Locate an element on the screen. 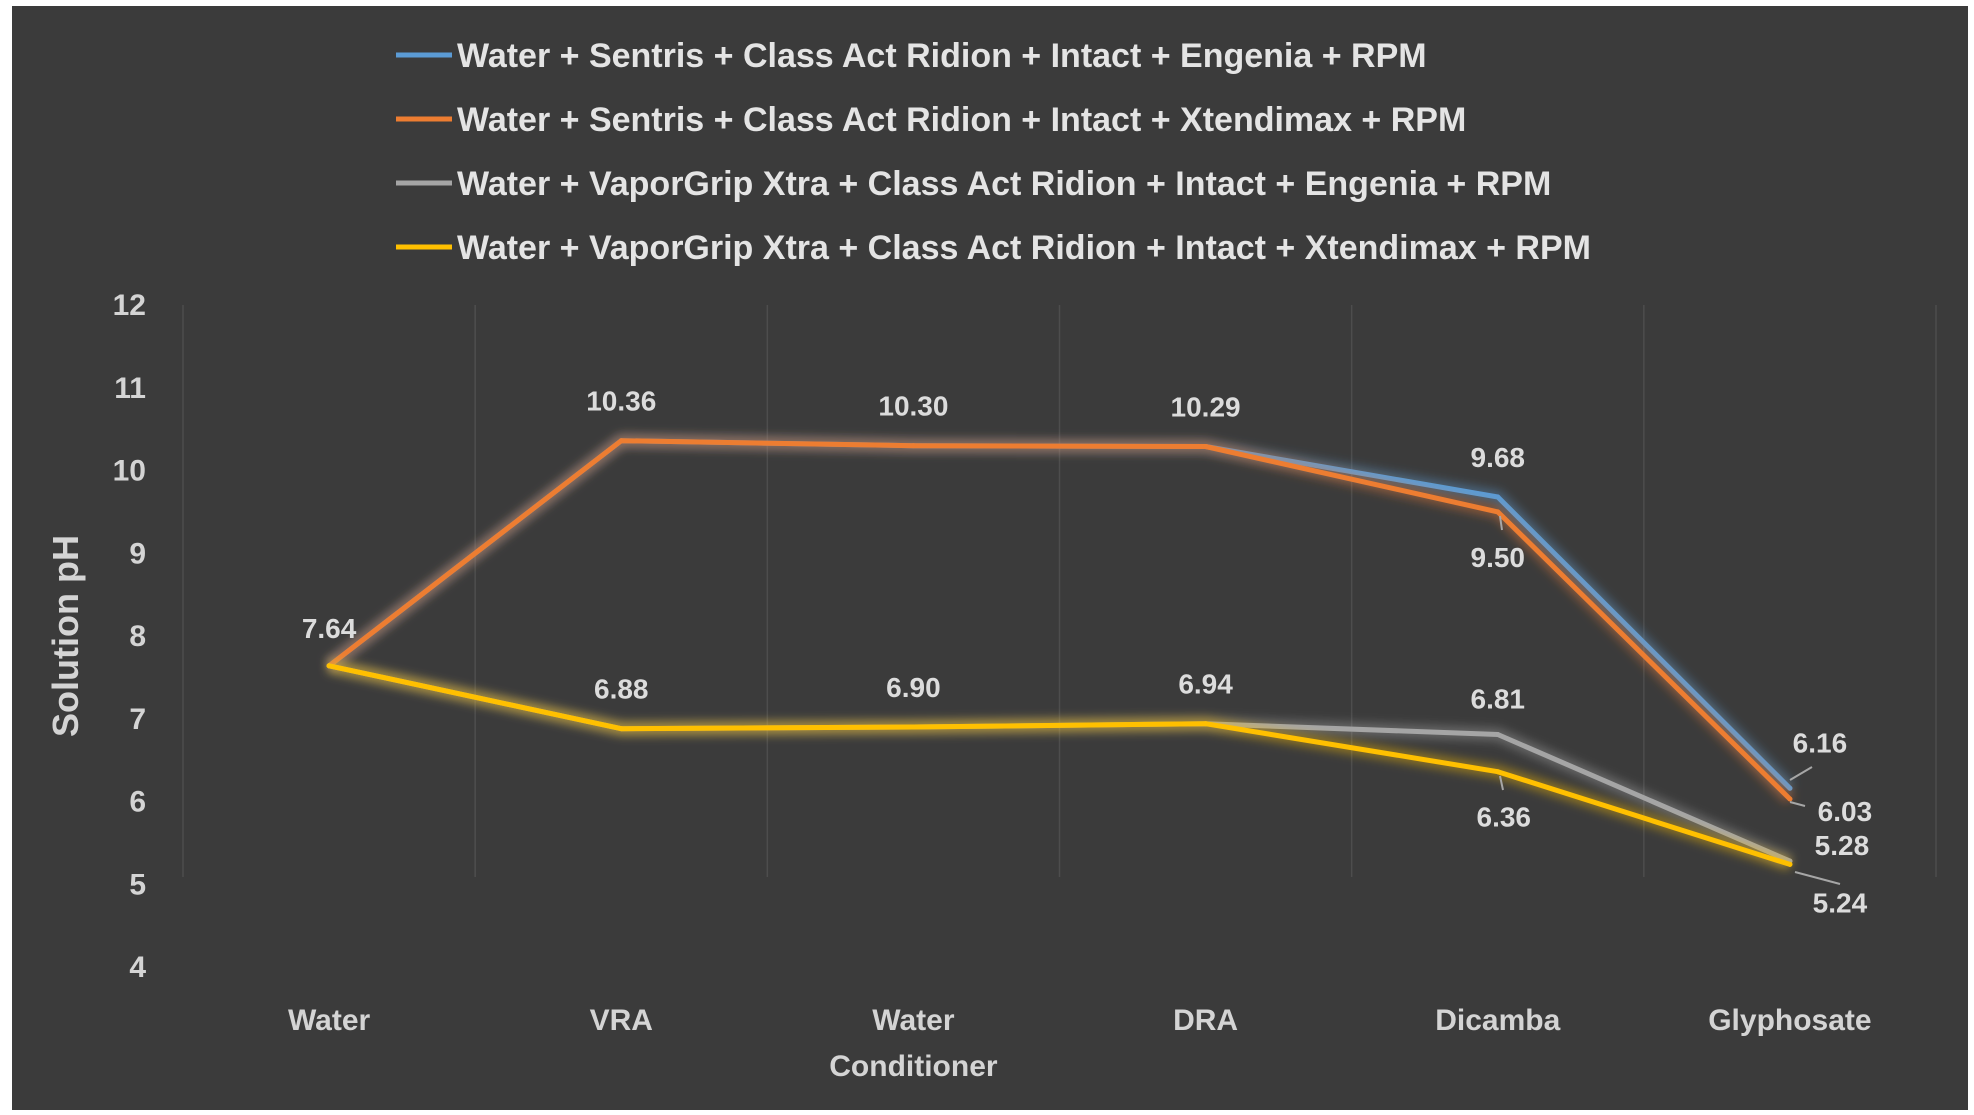 The height and width of the screenshot is (1115, 1974). x-tick-label-line: Dicamba is located at coordinates (1497, 1020).